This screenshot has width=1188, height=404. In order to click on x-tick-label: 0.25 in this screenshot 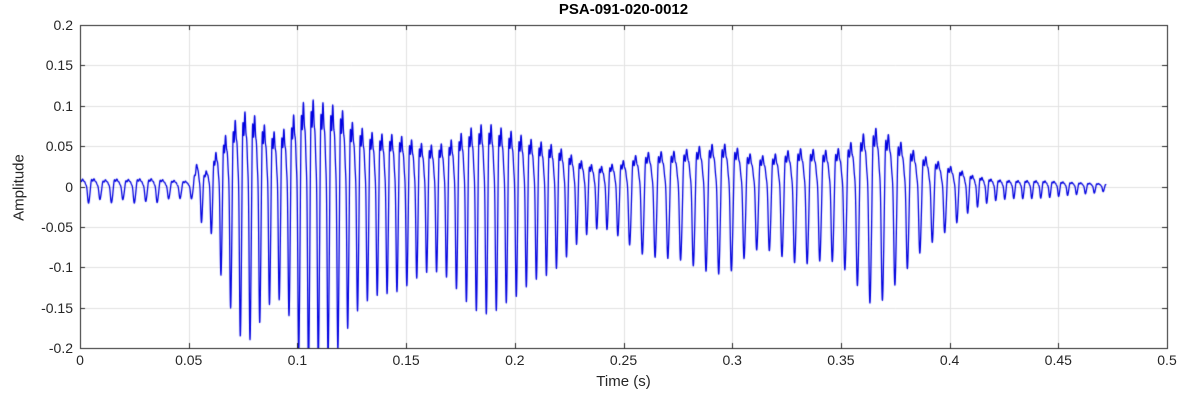, I will do `click(623, 360)`.